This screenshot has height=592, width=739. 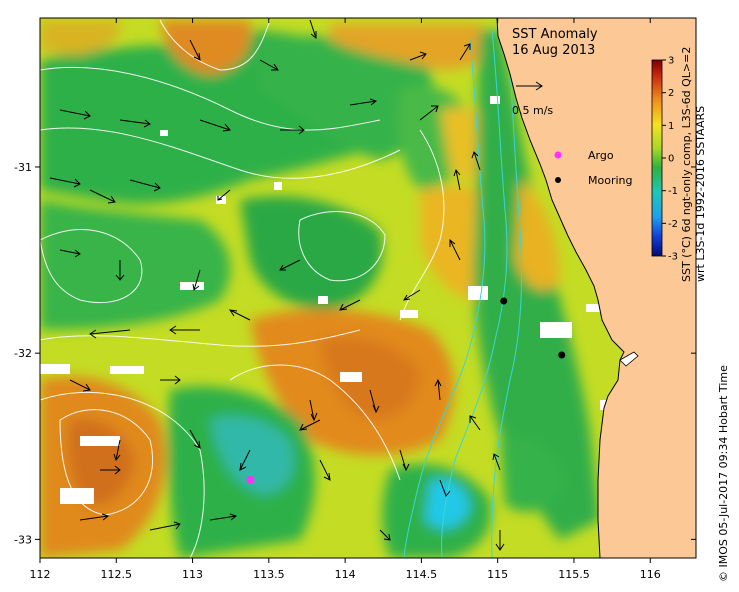 What do you see at coordinates (532, 110) in the screenshot?
I see `scale-label: 0.5 m/s` at bounding box center [532, 110].